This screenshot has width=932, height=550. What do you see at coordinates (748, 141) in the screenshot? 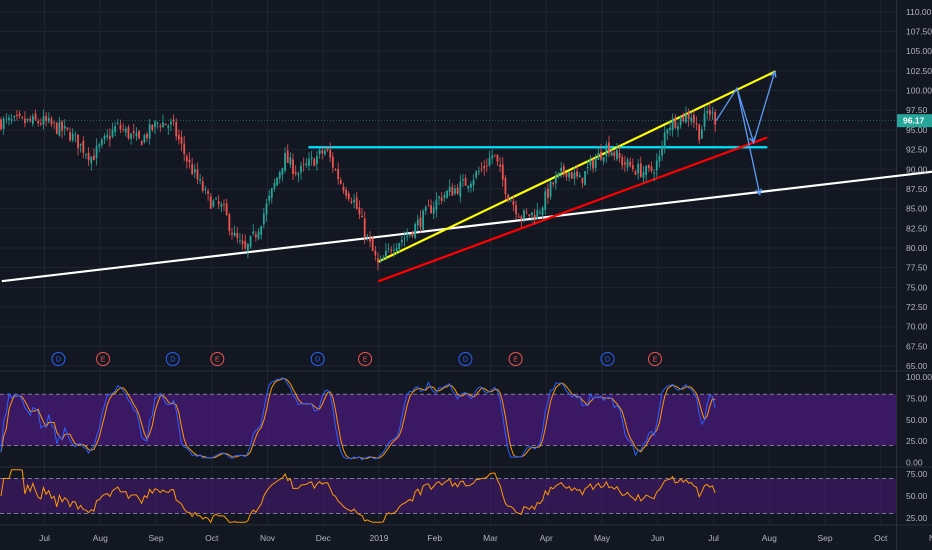
I see `projection-drop-line` at bounding box center [748, 141].